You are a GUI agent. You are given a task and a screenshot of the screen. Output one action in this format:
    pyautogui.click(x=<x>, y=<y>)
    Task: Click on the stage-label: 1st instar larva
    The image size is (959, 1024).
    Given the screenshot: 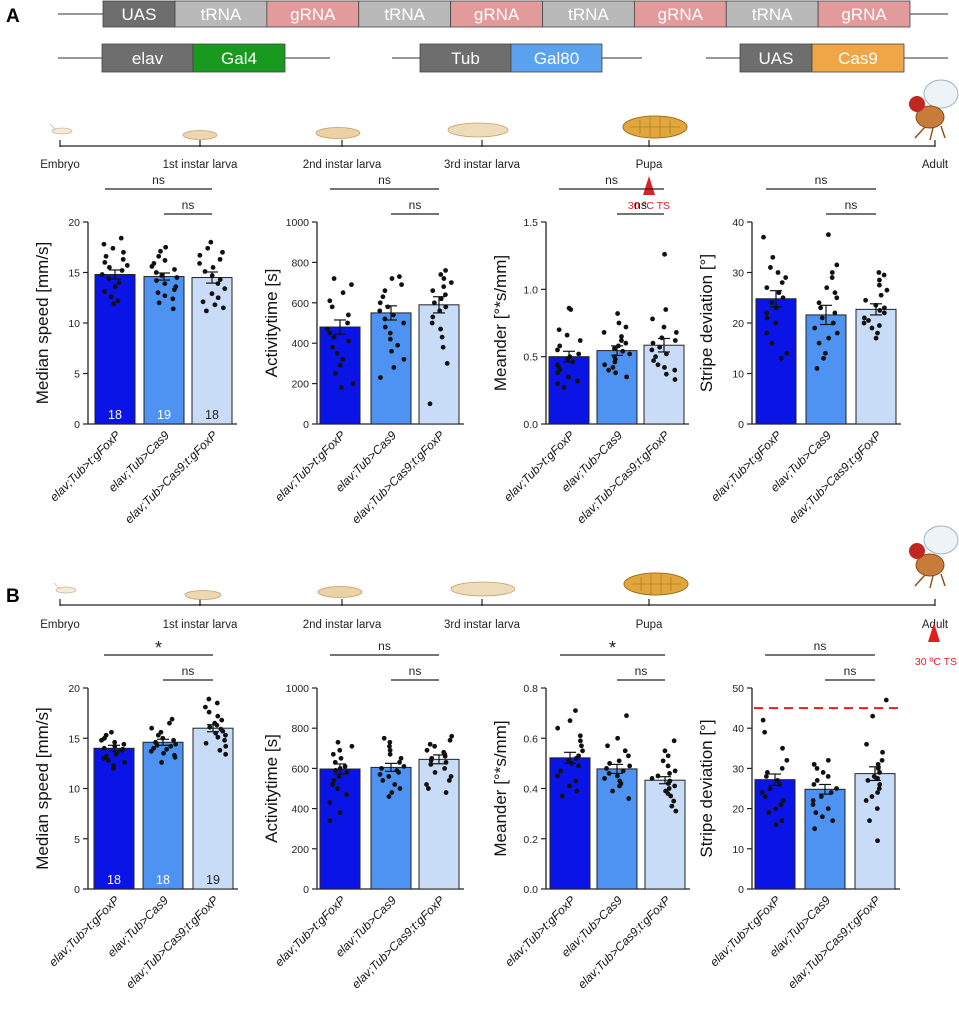 What is the action you would take?
    pyautogui.click(x=200, y=165)
    